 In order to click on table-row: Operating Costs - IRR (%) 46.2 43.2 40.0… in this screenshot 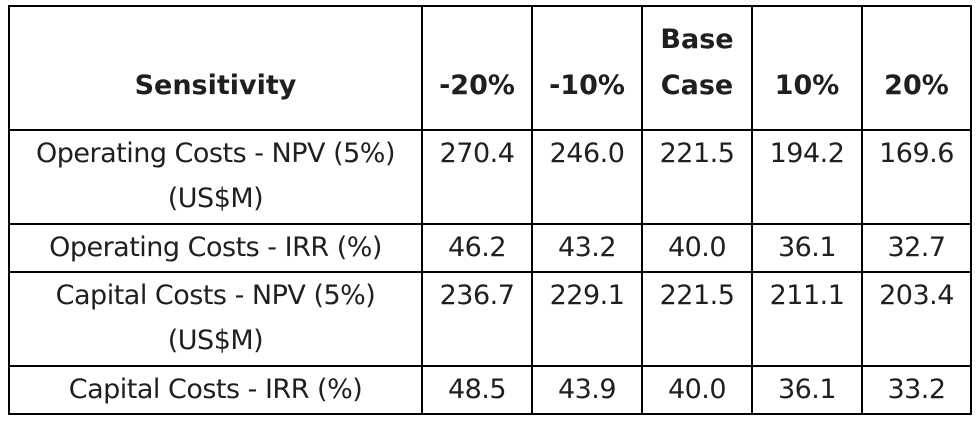, I will do `click(490, 248)`.